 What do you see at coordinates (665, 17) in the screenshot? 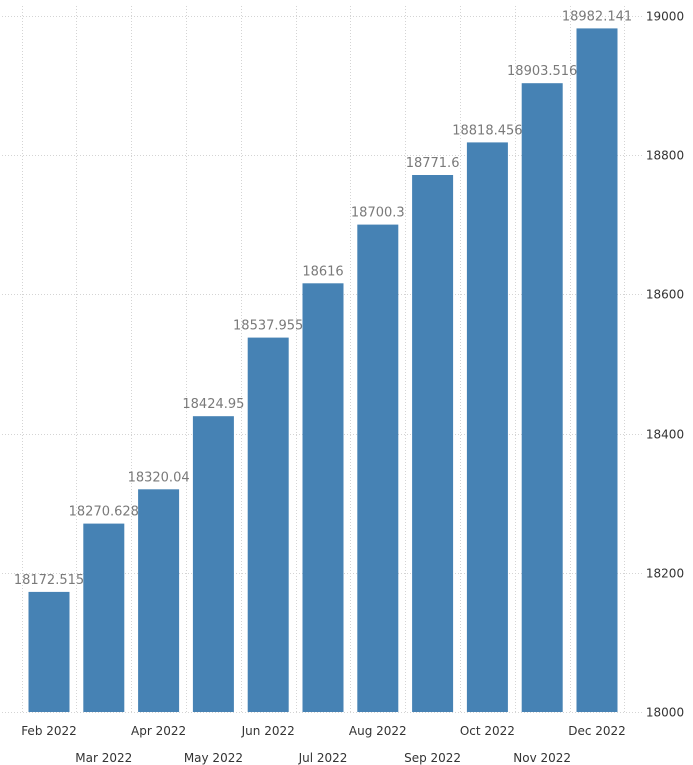
I see `y-tick-label: 19000` at bounding box center [665, 17].